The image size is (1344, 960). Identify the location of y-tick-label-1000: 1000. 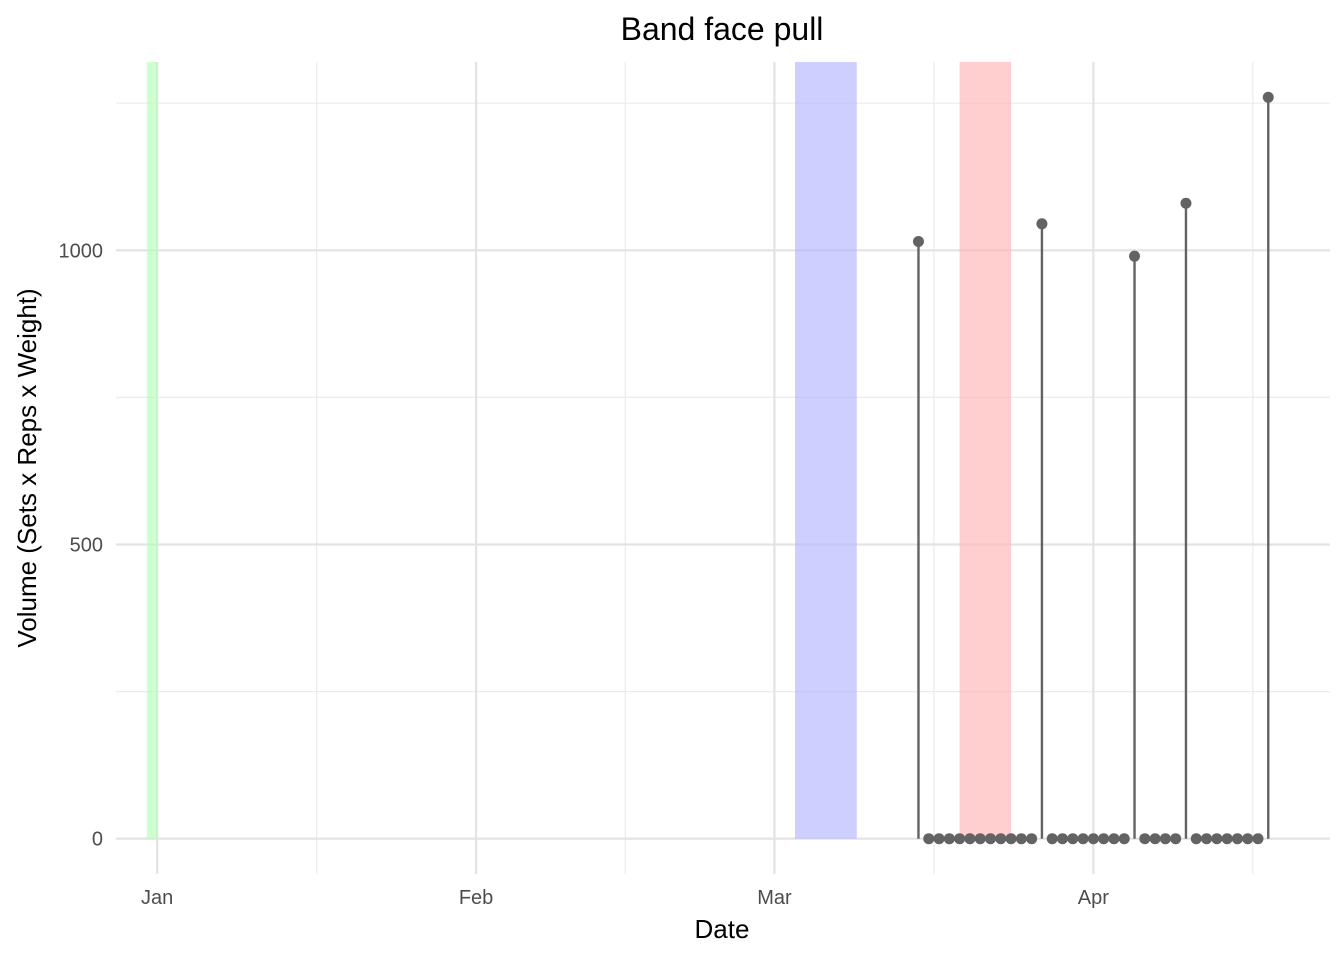
(81, 251).